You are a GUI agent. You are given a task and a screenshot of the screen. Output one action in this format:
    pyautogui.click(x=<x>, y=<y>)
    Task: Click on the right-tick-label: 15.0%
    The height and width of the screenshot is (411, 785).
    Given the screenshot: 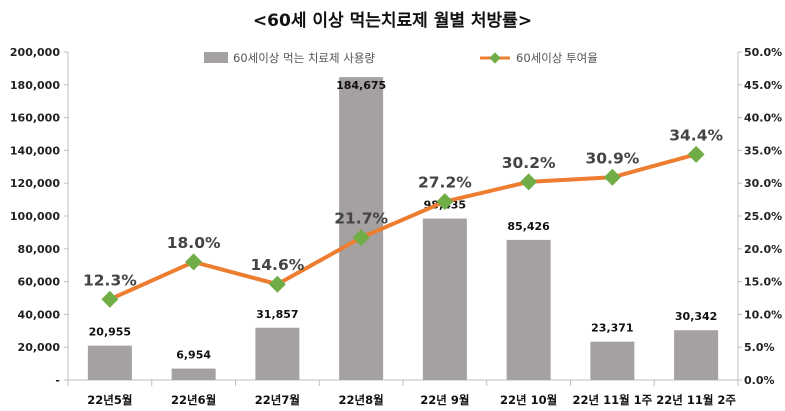 What is the action you would take?
    pyautogui.click(x=763, y=282)
    